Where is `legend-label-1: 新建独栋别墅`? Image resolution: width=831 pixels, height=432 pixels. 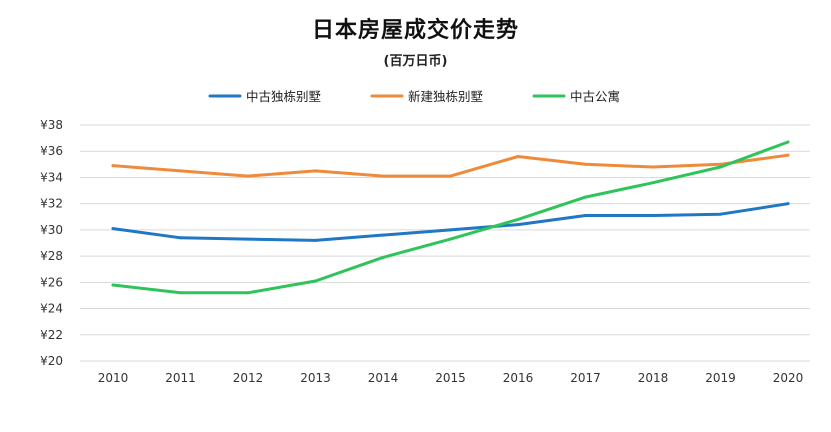
legend-label-1: 新建独栋别墅 is located at coordinates (445, 96).